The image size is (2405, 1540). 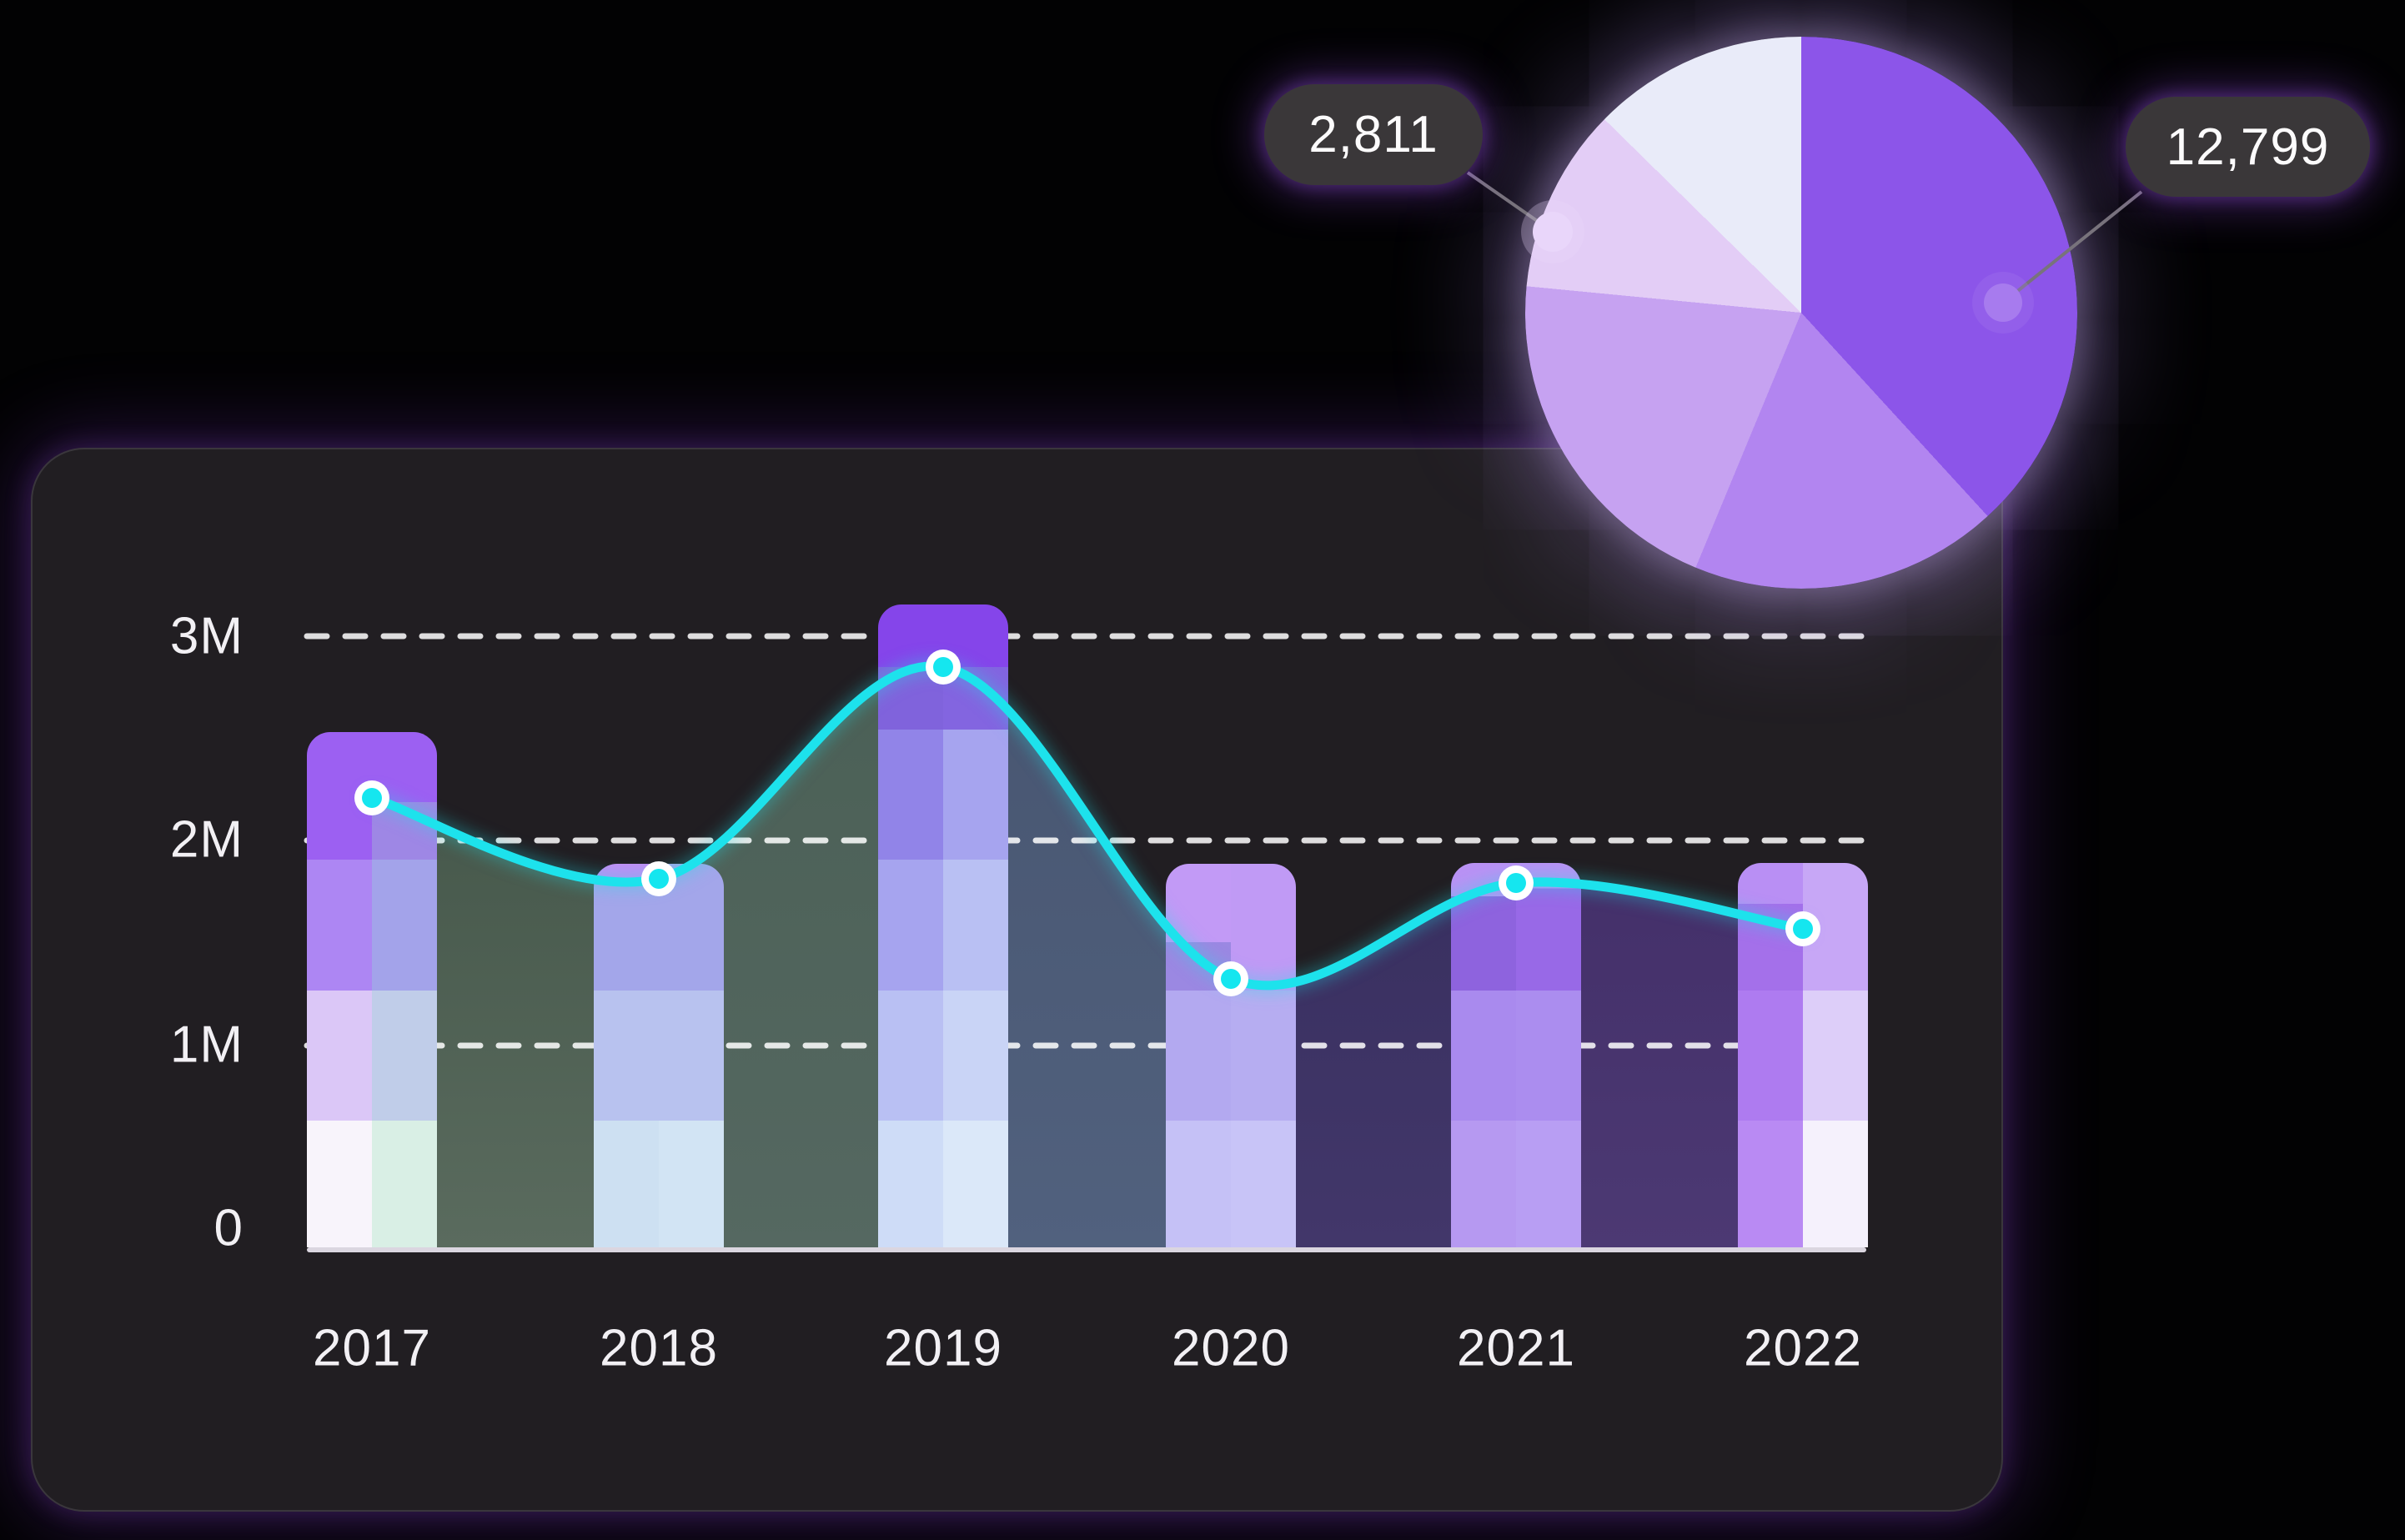 What do you see at coordinates (1231, 1348) in the screenshot?
I see `x-tick-2020: 2020` at bounding box center [1231, 1348].